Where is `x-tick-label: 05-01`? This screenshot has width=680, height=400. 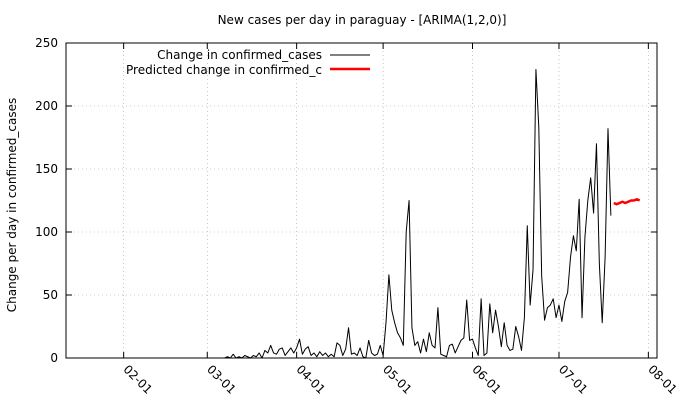 x-tick-label: 05-01 is located at coordinates (397, 379).